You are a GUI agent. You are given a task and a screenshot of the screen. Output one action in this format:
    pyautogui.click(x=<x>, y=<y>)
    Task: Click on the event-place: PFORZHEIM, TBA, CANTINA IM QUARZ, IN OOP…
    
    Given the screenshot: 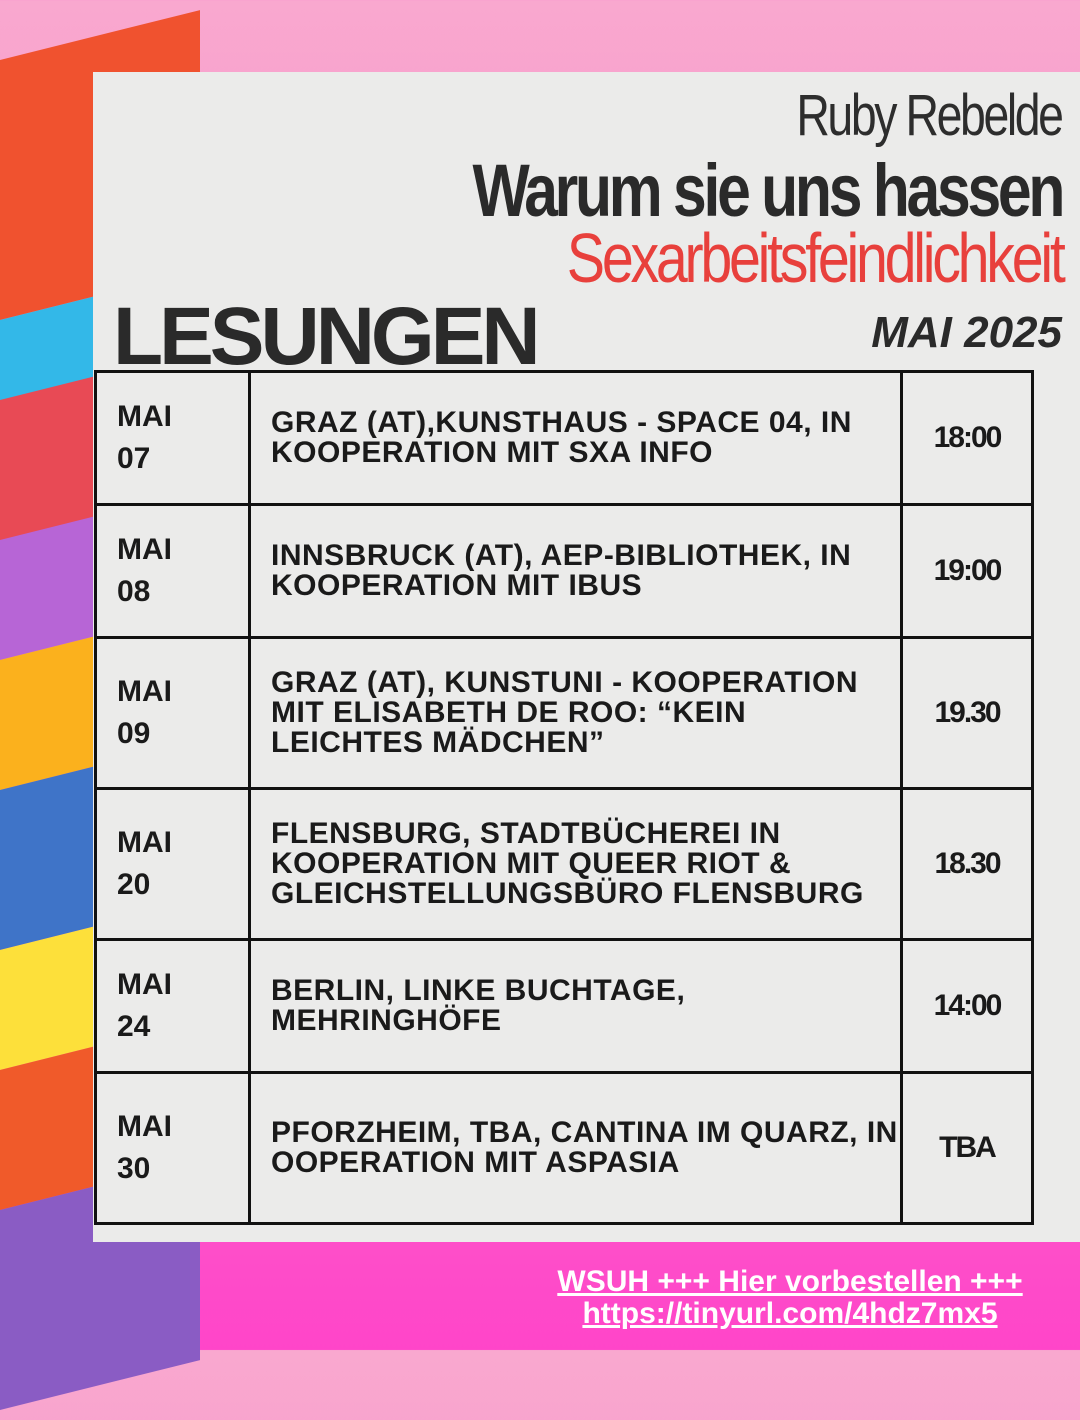 What is the action you would take?
    pyautogui.click(x=575, y=1148)
    